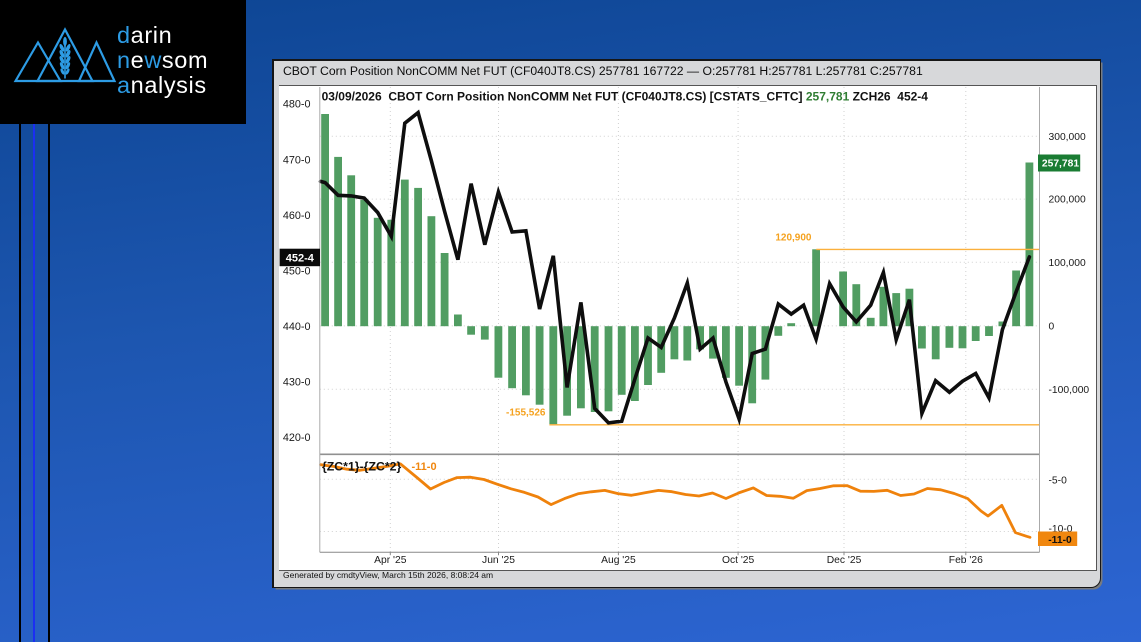 Image resolution: width=1141 pixels, height=642 pixels. What do you see at coordinates (1058, 481) in the screenshot?
I see `svg-text: -5-0` at bounding box center [1058, 481].